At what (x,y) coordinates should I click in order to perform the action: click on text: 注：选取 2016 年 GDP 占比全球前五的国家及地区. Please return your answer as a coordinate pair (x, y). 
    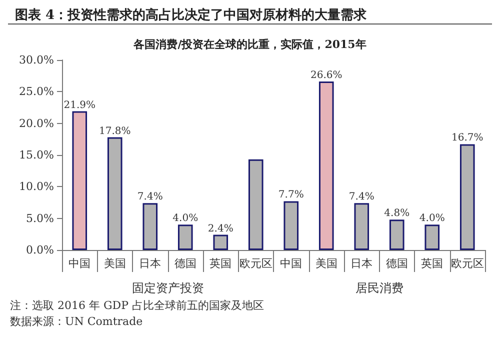
    Looking at the image, I should click on (137, 305).